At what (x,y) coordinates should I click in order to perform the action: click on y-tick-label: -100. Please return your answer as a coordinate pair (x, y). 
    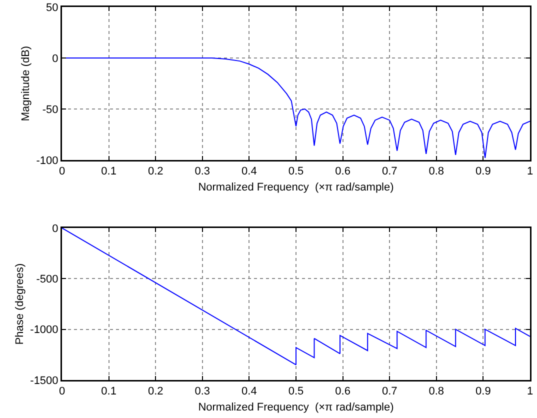
    Looking at the image, I should click on (47, 160).